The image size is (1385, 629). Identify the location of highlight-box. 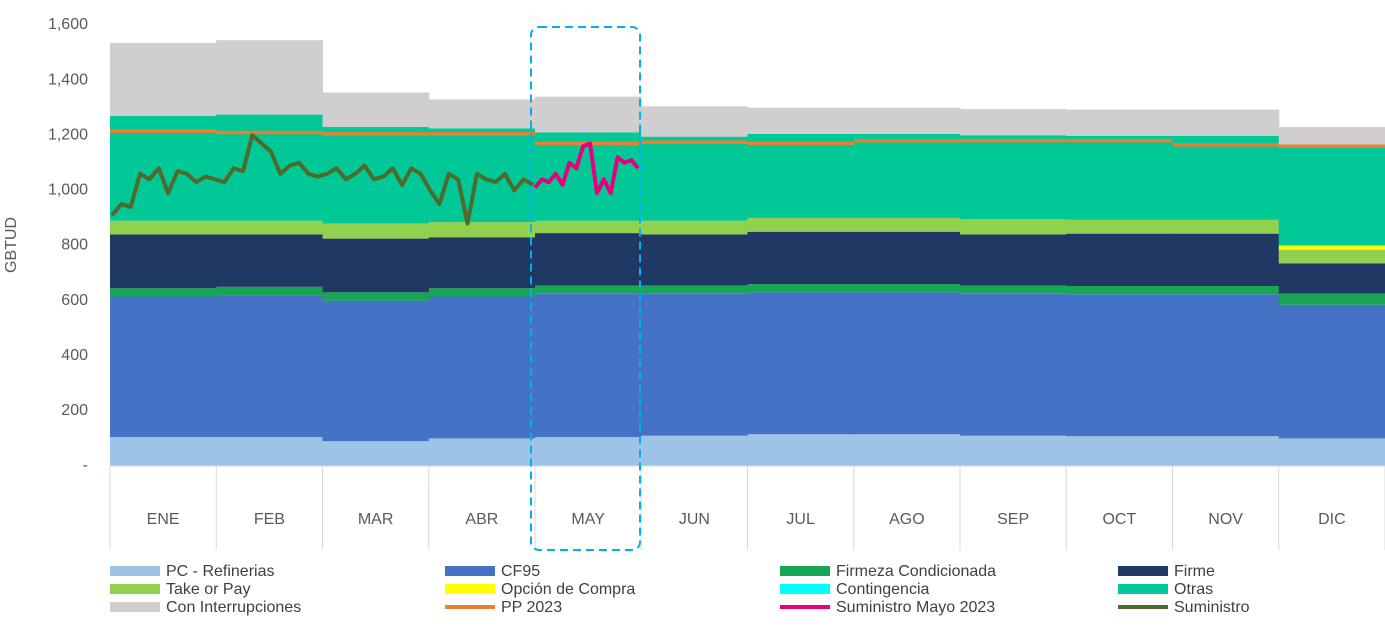
(585, 288).